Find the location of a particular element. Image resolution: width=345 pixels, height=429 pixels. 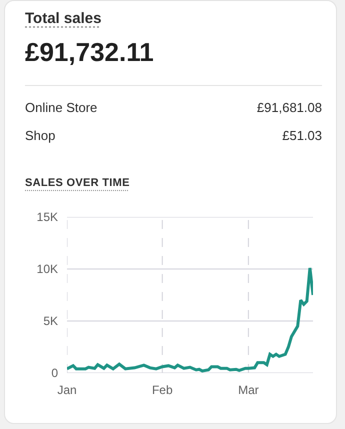

text: Online Store is located at coordinates (61, 108).